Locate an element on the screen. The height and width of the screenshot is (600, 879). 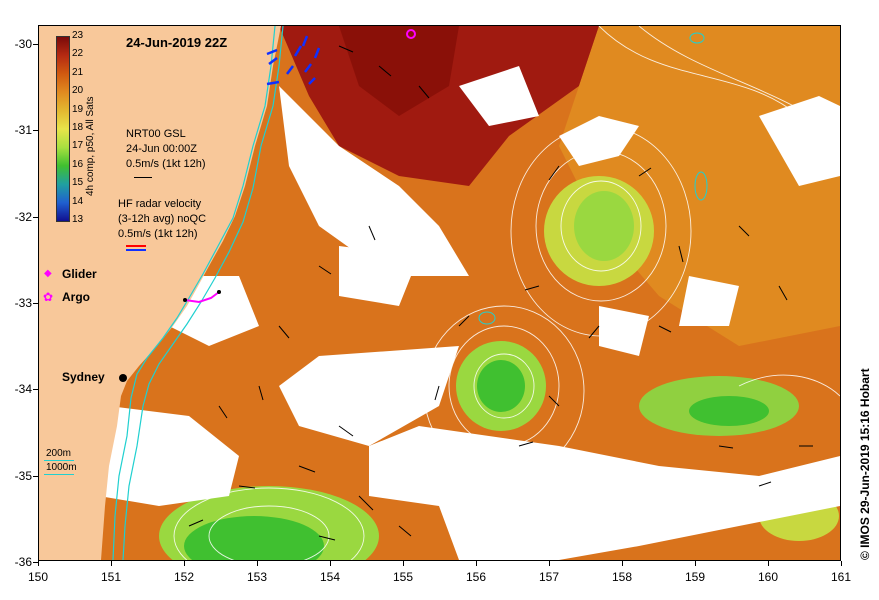
y-tick-label: -35 is located at coordinates (23, 475).